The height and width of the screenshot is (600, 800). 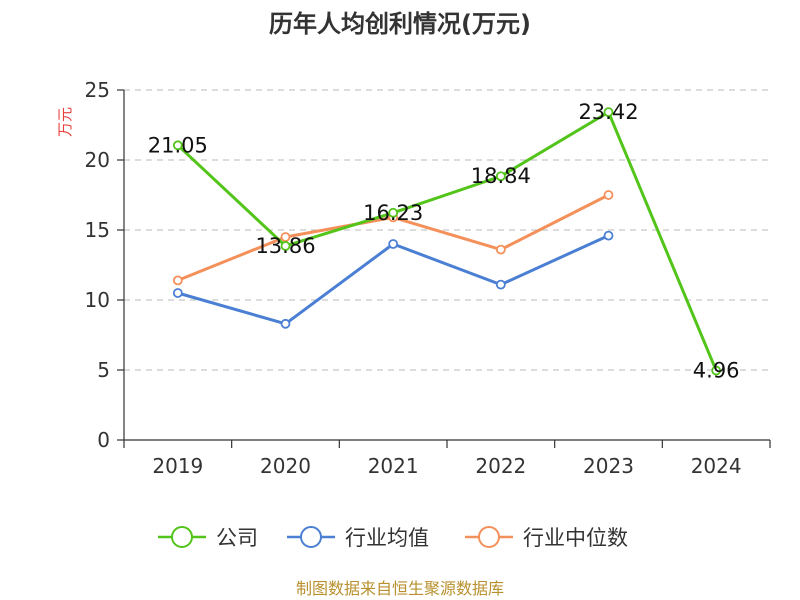 What do you see at coordinates (608, 466) in the screenshot?
I see `x-tick-label: 2023` at bounding box center [608, 466].